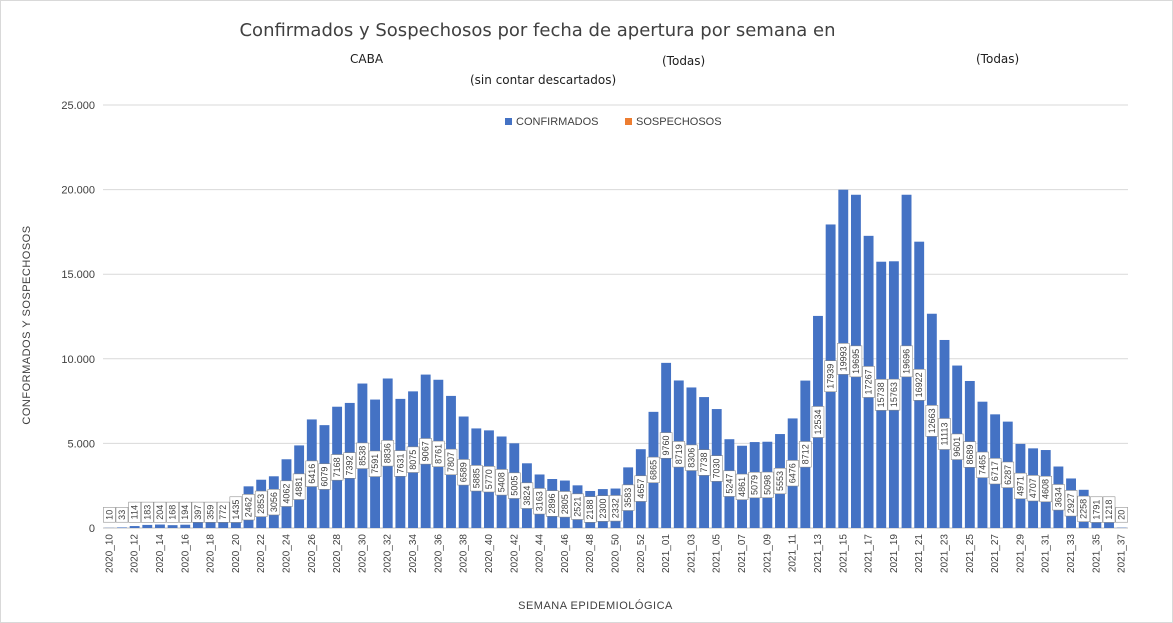 This screenshot has height=623, width=1173. I want to click on x-tick-label: 2021_37, so click(1122, 553).